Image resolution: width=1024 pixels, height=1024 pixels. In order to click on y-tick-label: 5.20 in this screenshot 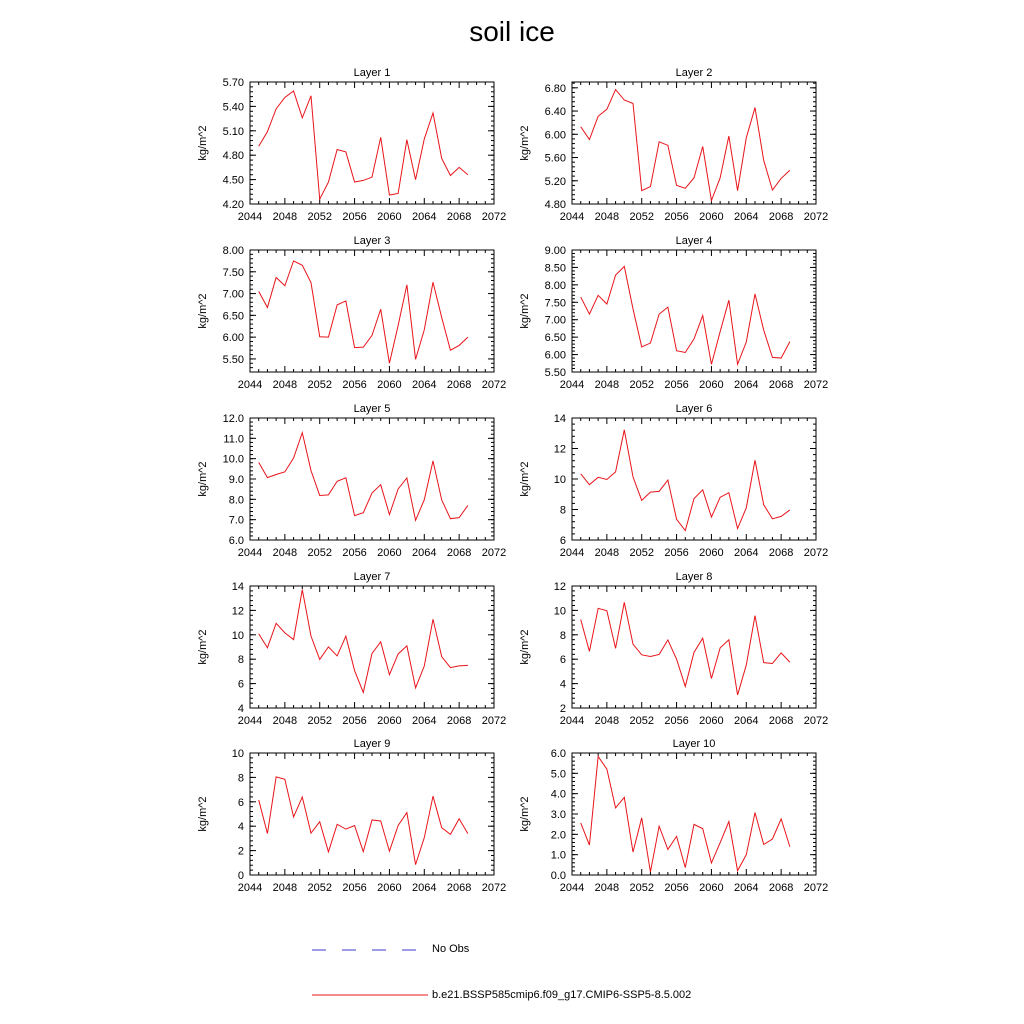, I will do `click(555, 182)`.